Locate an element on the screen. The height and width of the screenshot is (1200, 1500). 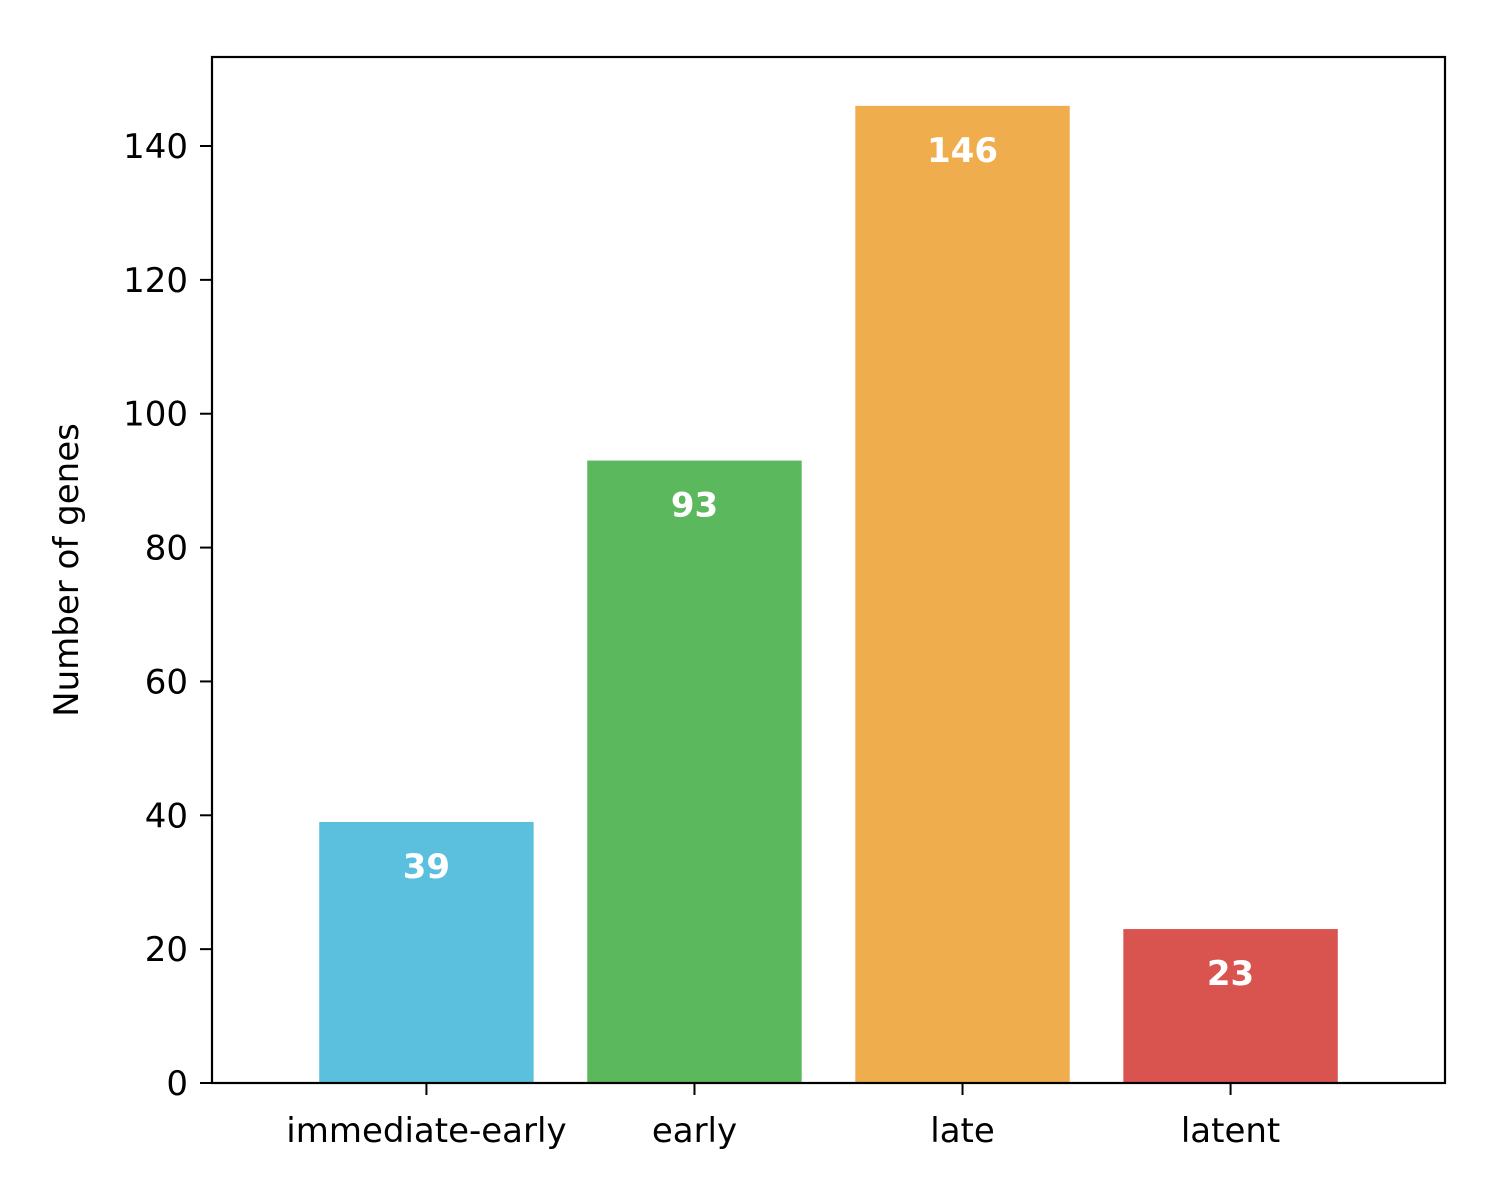
y-tick-label: 60 is located at coordinates (166, 682).